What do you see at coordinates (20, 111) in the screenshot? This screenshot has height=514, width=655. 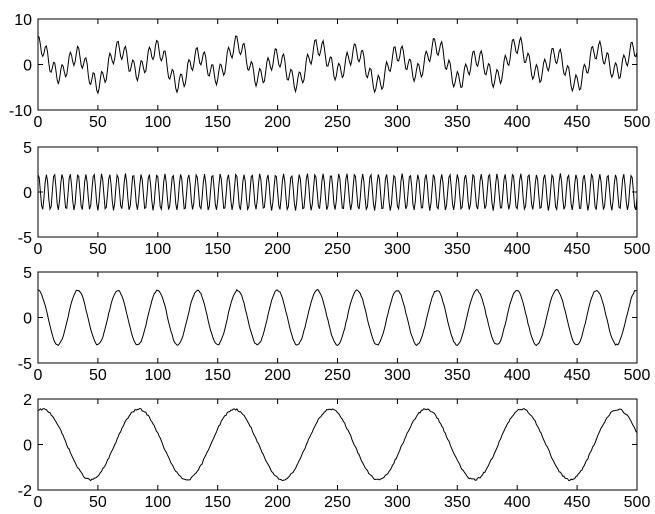 I see `y-tick-label: -10` at bounding box center [20, 111].